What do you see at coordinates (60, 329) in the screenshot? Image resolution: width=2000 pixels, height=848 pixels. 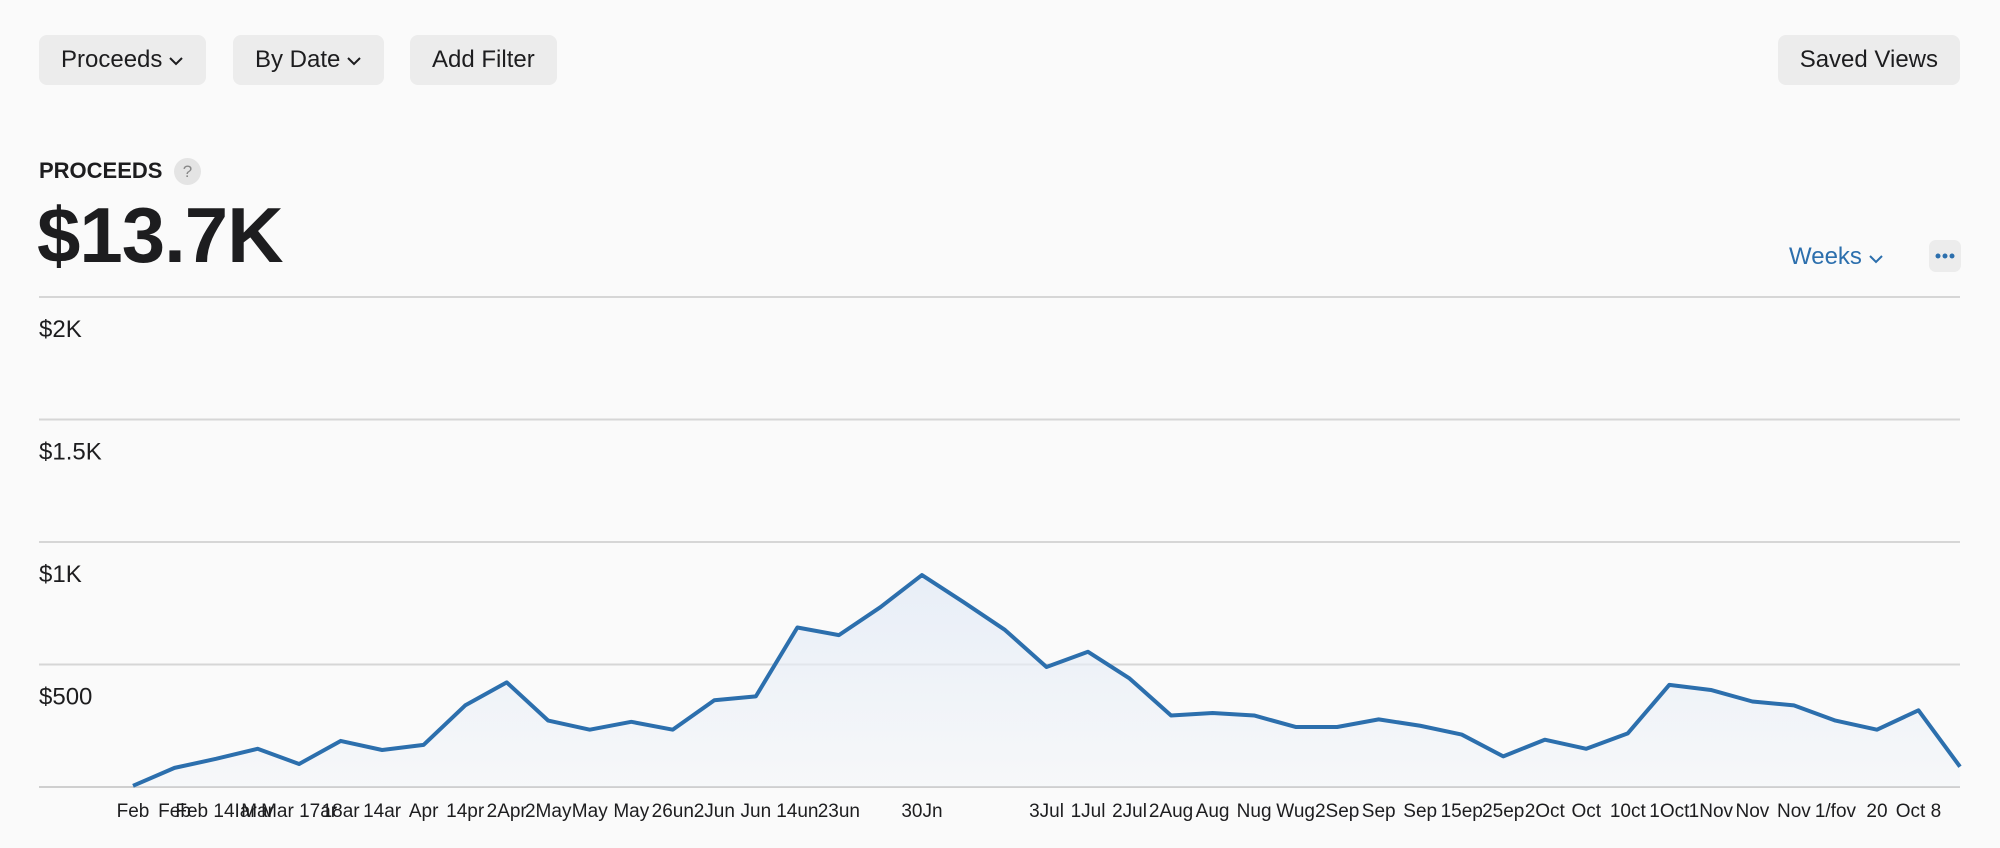 I see `y-tick-label: $2K` at bounding box center [60, 329].